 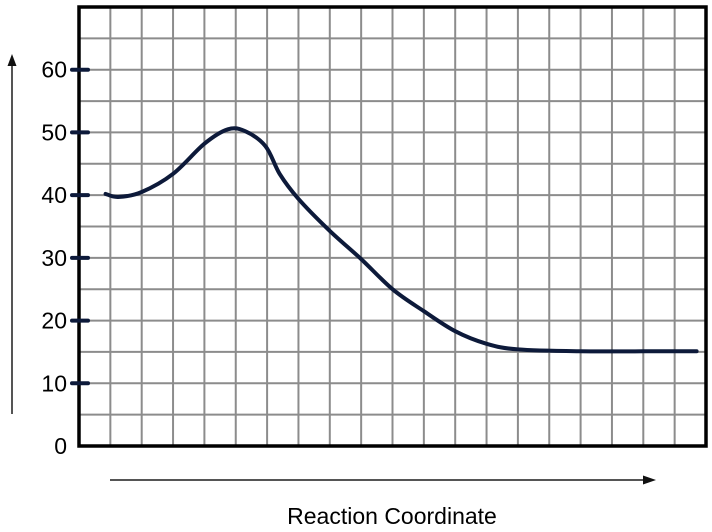 What do you see at coordinates (12, 60) in the screenshot?
I see `arrow-up-icon` at bounding box center [12, 60].